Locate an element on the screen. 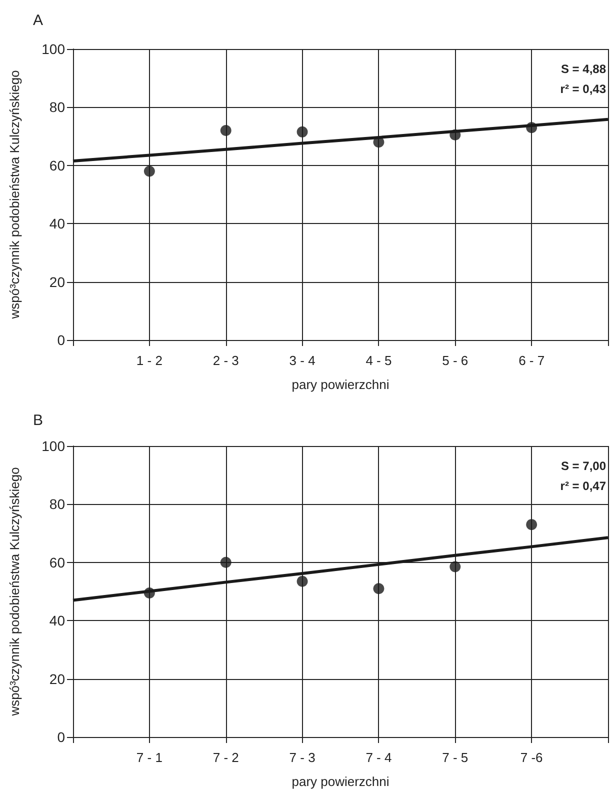  x-tick-label: 7 - 4 is located at coordinates (379, 757).